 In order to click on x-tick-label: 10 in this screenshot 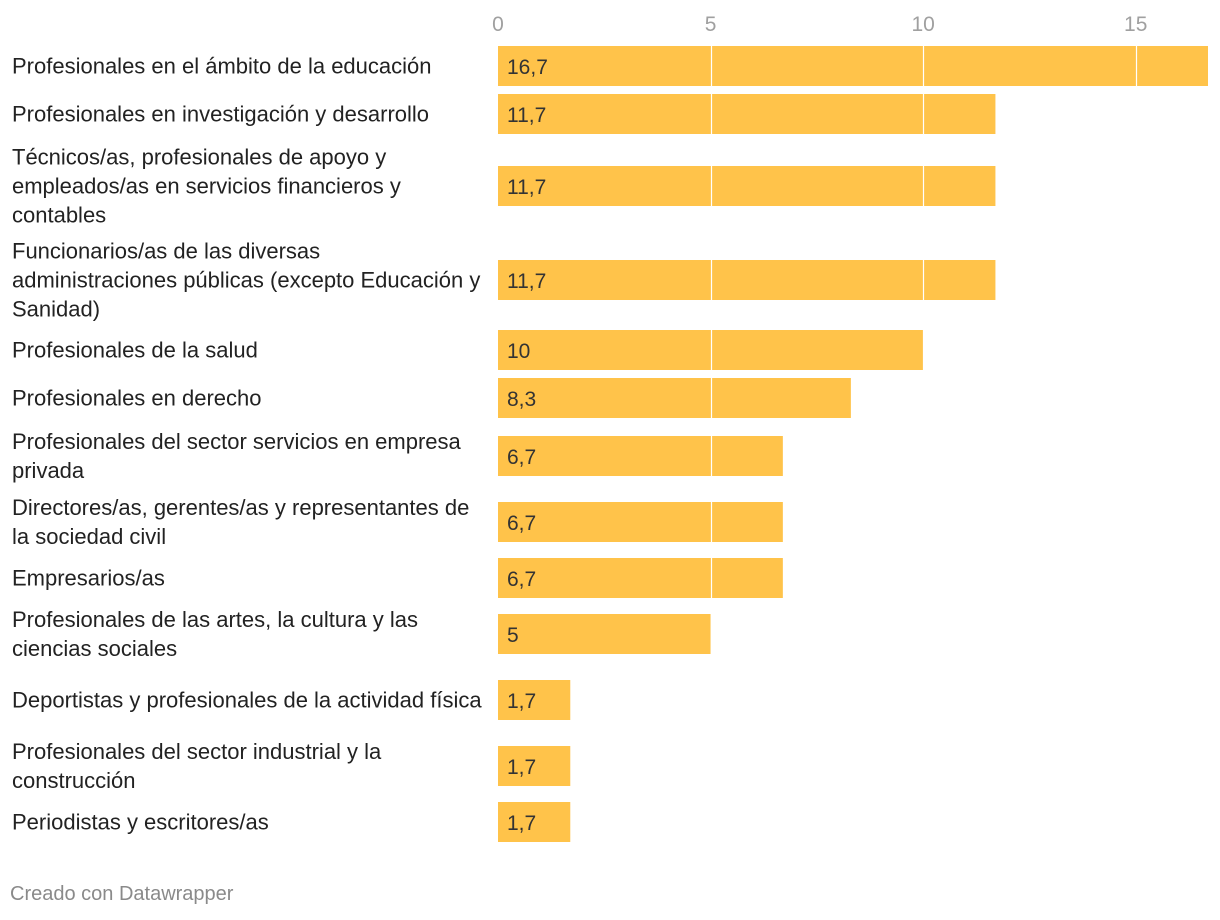, I will do `click(922, 24)`.